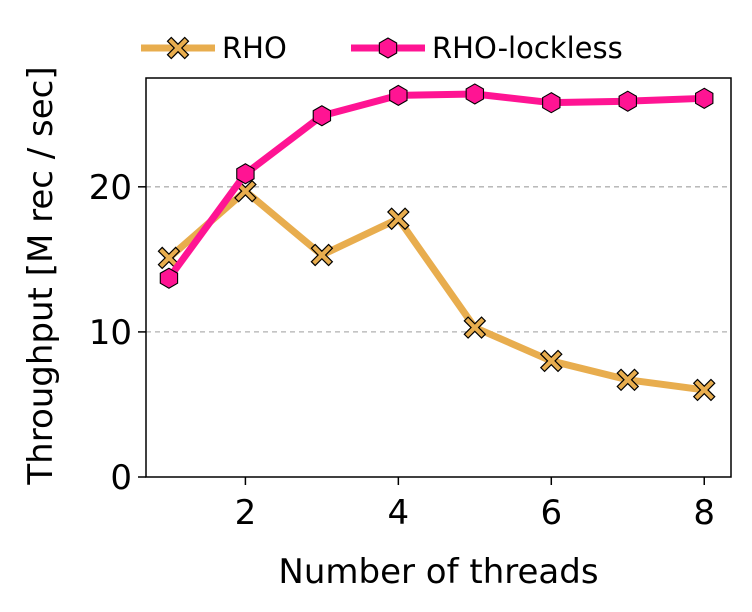 This screenshot has height=612, width=752. I want to click on x-axis-label: Number of threads, so click(438, 572).